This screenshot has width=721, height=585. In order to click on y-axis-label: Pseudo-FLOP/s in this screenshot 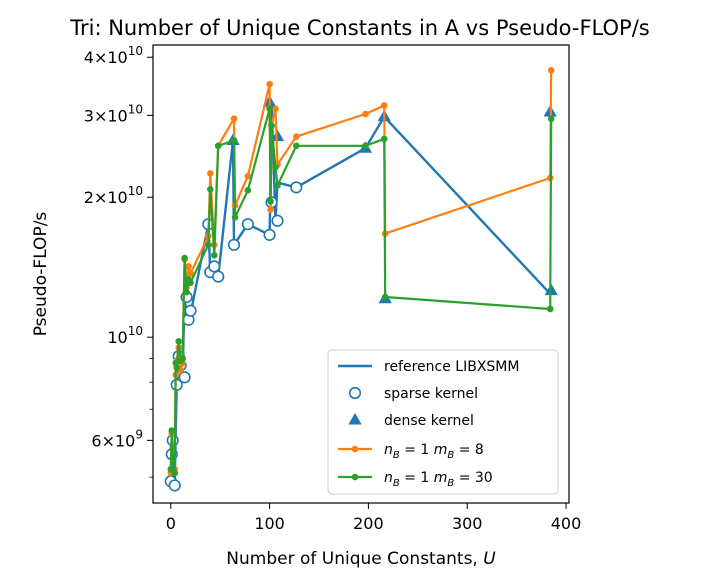, I will do `click(41, 274)`.